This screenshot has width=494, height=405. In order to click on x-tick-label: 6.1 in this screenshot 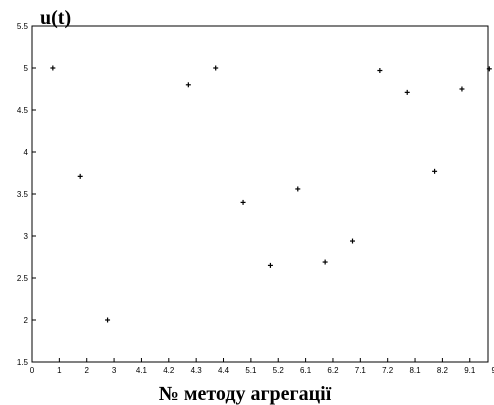, I will do `click(306, 370)`.